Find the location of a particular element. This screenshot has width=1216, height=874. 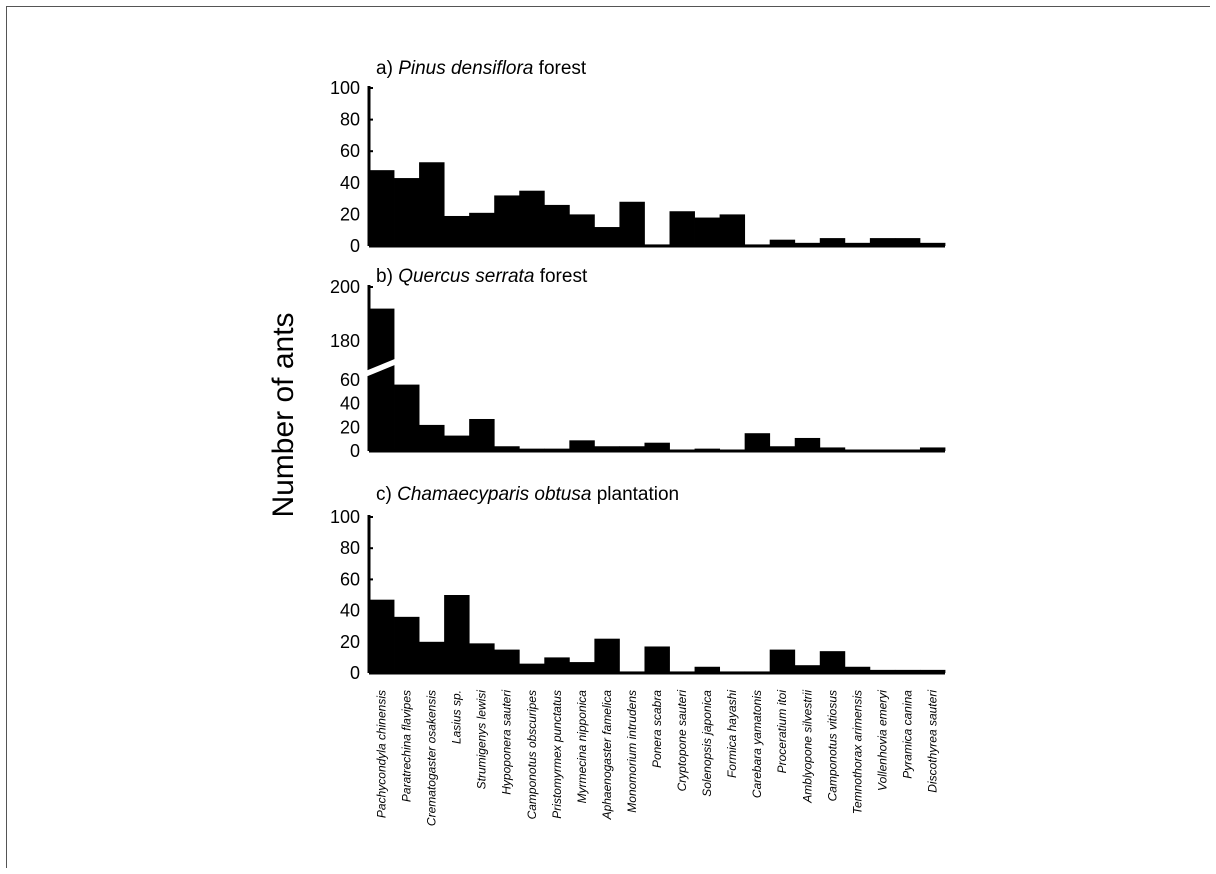

panel-title-suffix: plantation is located at coordinates (635, 494).